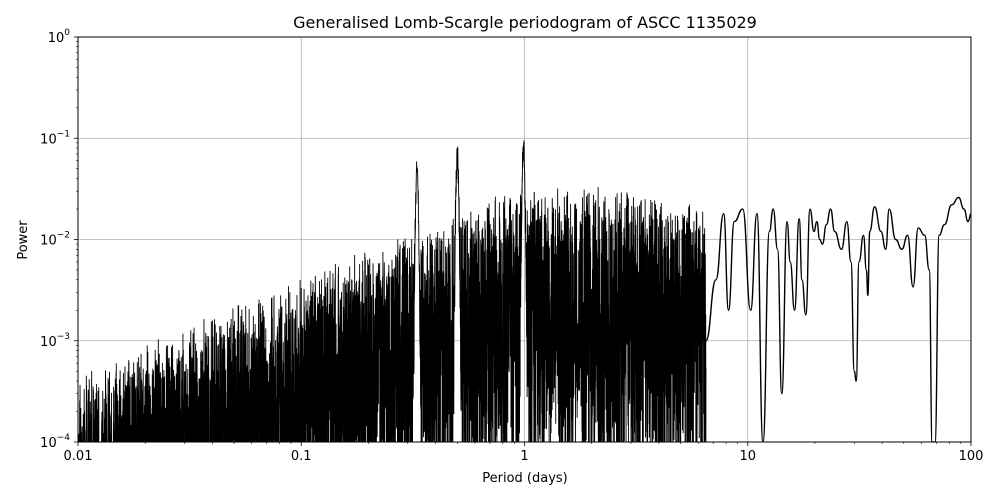 The width and height of the screenshot is (1000, 500). What do you see at coordinates (55, 442) in the screenshot?
I see `y-tick-label: 10⁻⁴` at bounding box center [55, 442].